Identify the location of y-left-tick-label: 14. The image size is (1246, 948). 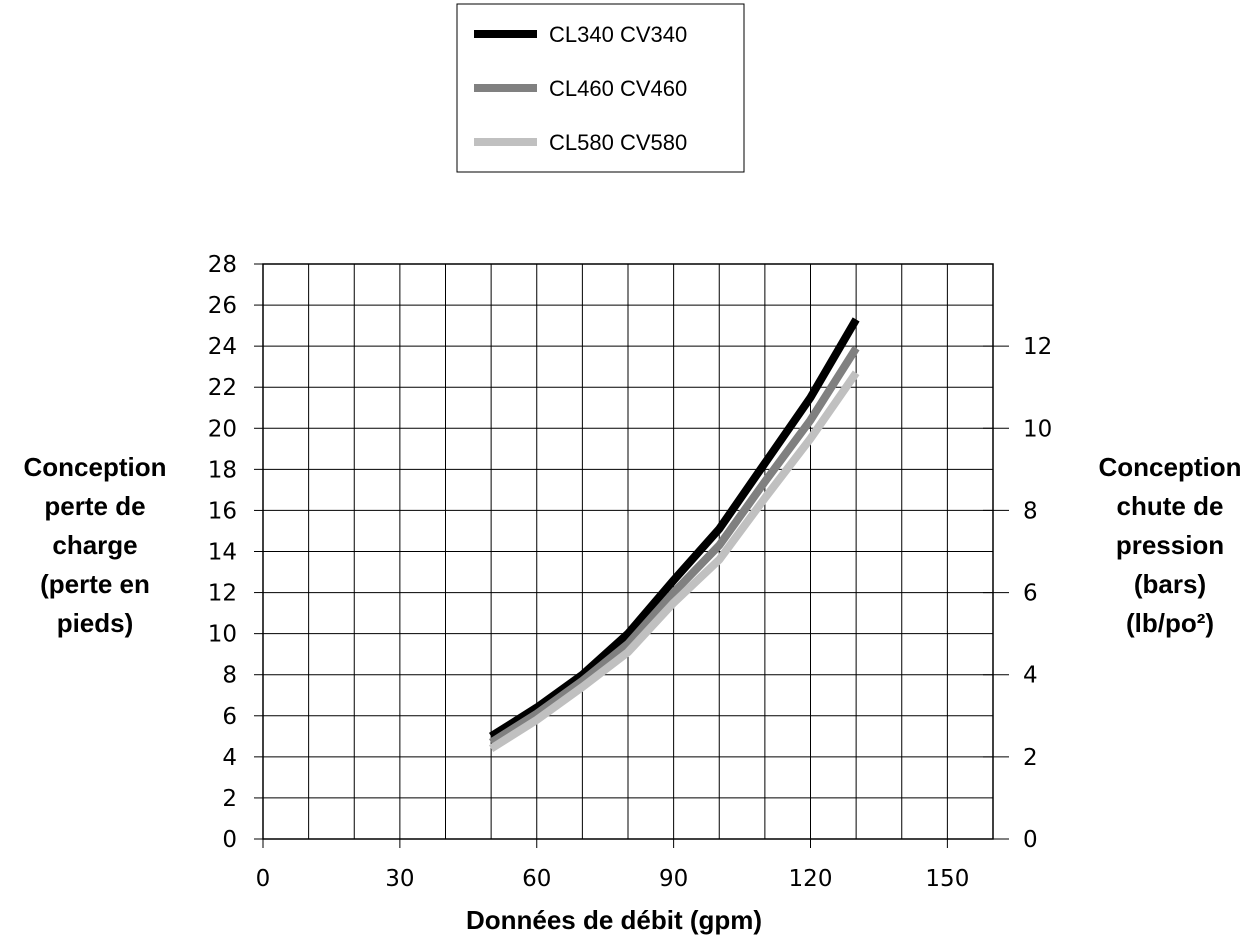
(222, 553).